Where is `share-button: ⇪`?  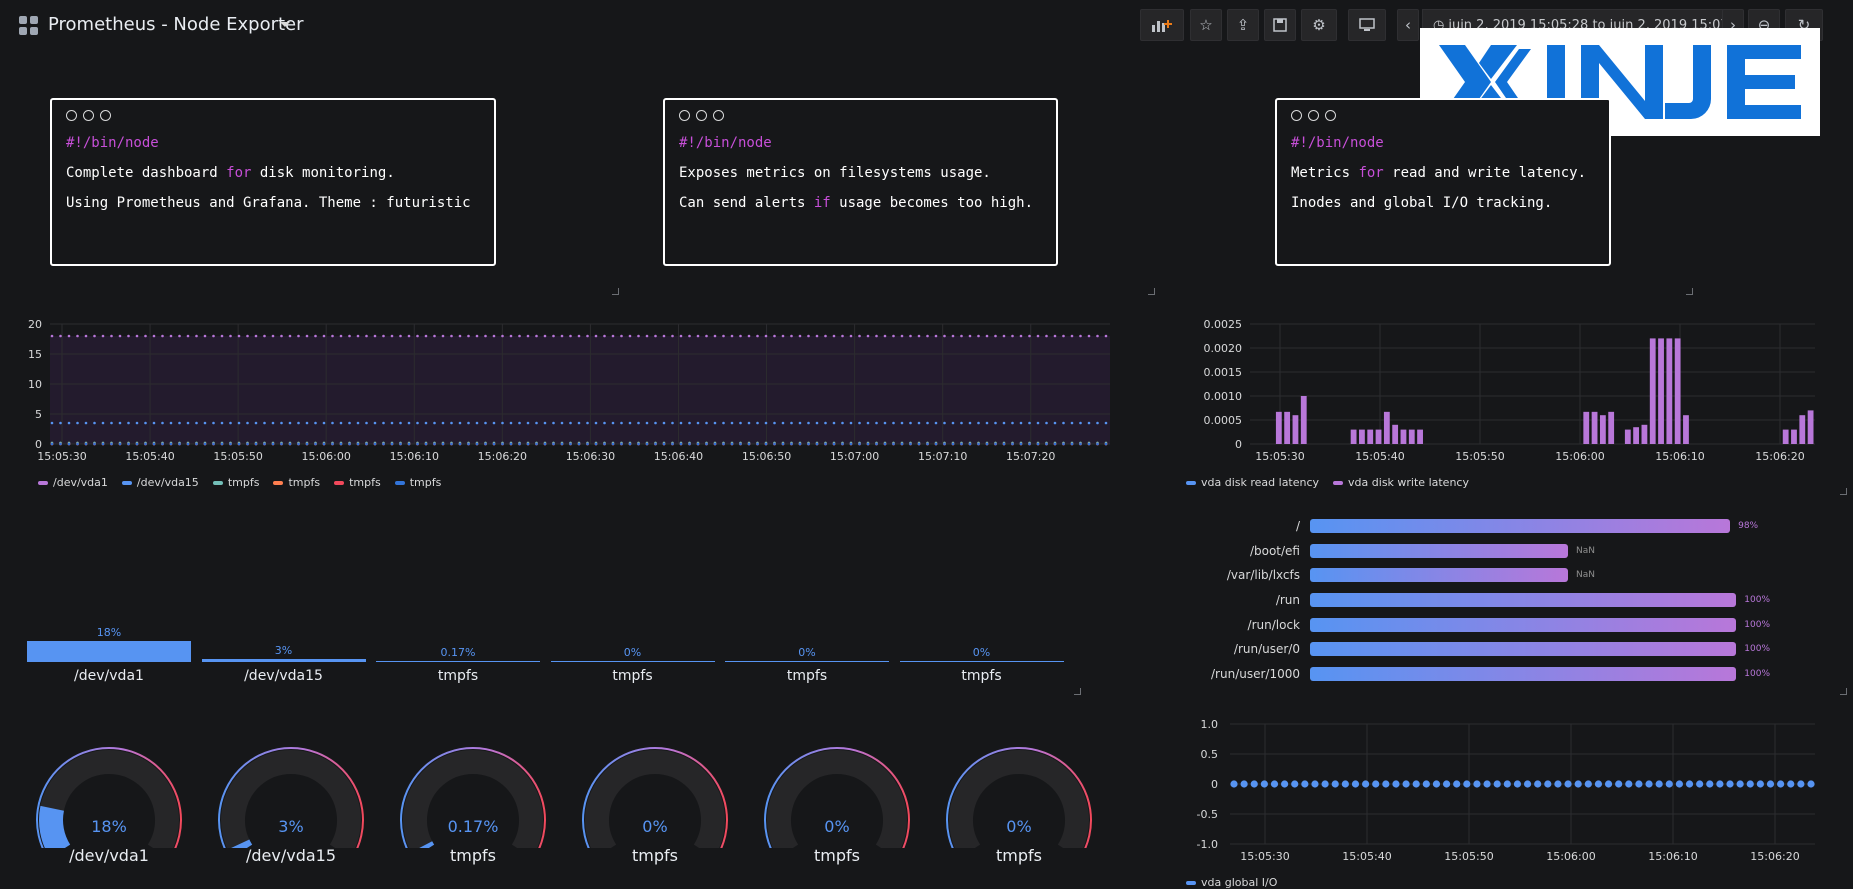
share-button: ⇪ is located at coordinates (1243, 25).